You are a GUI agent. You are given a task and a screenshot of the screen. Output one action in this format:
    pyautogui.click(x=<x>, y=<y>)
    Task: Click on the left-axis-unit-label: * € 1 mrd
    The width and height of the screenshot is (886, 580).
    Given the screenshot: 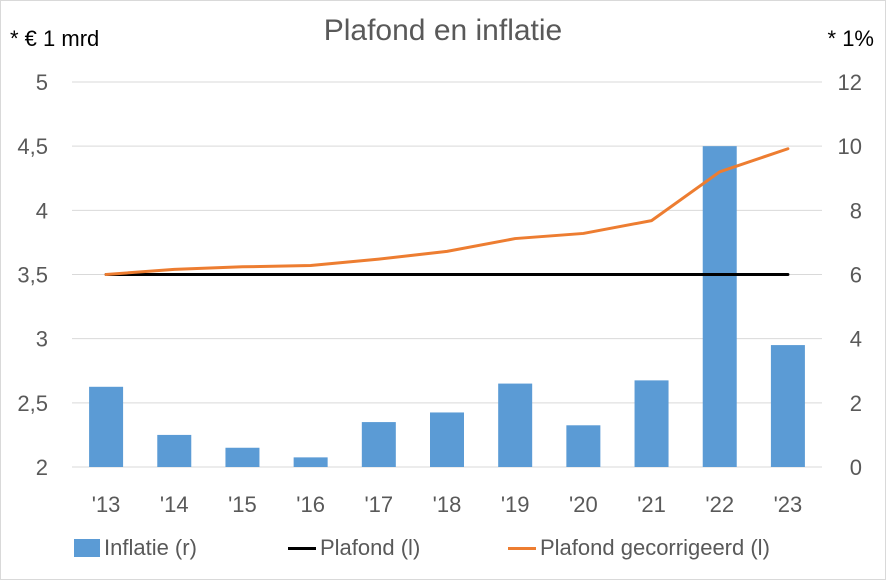 What is the action you would take?
    pyautogui.click(x=55, y=38)
    